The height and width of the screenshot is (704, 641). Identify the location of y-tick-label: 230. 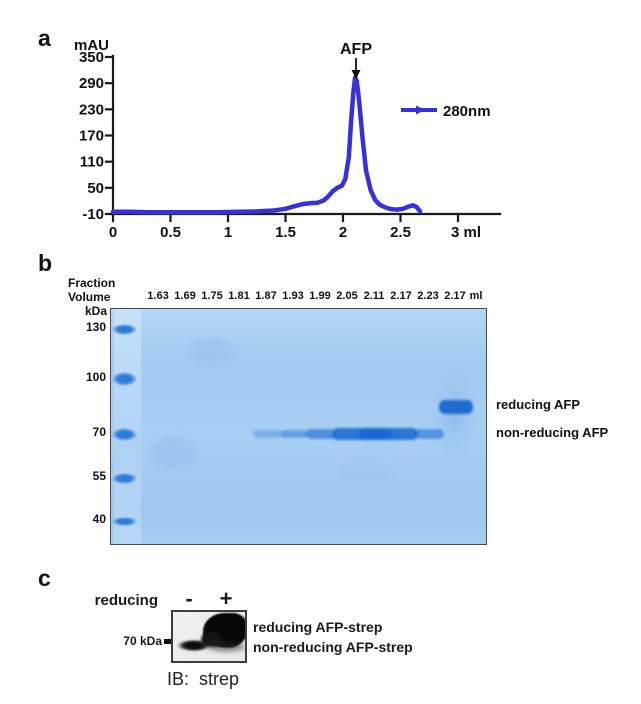
(91, 109).